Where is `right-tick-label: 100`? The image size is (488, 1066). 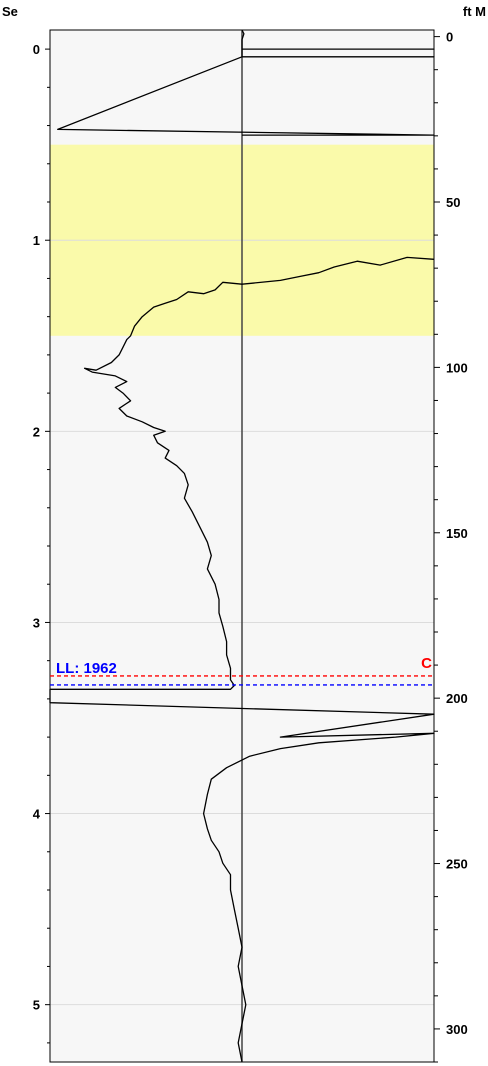
right-tick-label: 100 is located at coordinates (457, 367).